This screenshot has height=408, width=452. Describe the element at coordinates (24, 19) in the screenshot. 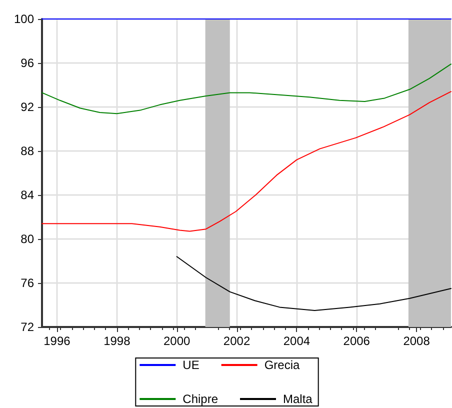

I see `y-tick-label: 100` at that location.